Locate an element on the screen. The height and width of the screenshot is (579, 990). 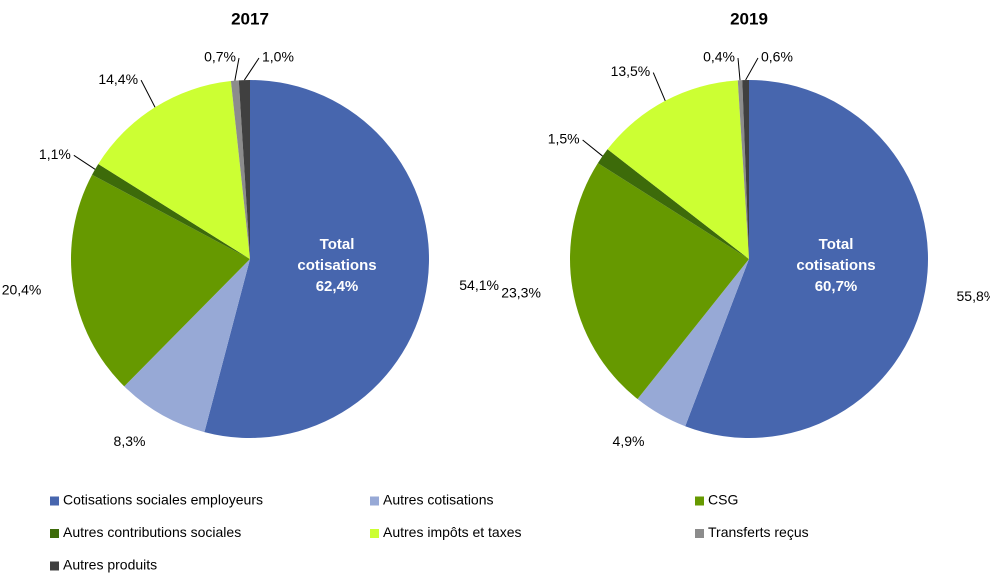
center-annotation: 62,4% is located at coordinates (337, 286).